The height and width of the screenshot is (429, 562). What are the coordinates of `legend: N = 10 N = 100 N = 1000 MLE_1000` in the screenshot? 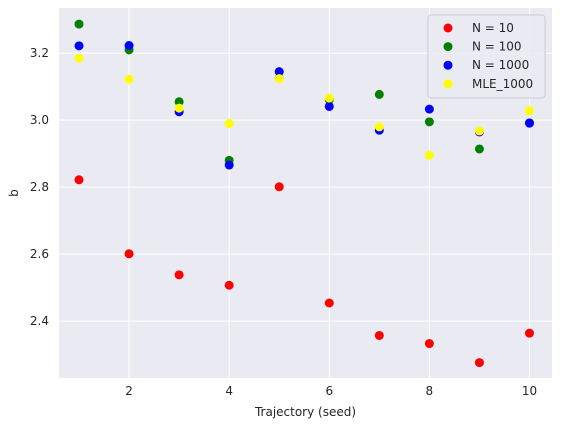 It's located at (486, 56).